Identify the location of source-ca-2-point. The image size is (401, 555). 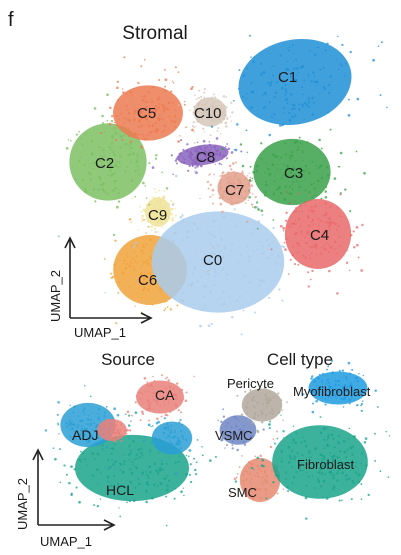
(118, 433).